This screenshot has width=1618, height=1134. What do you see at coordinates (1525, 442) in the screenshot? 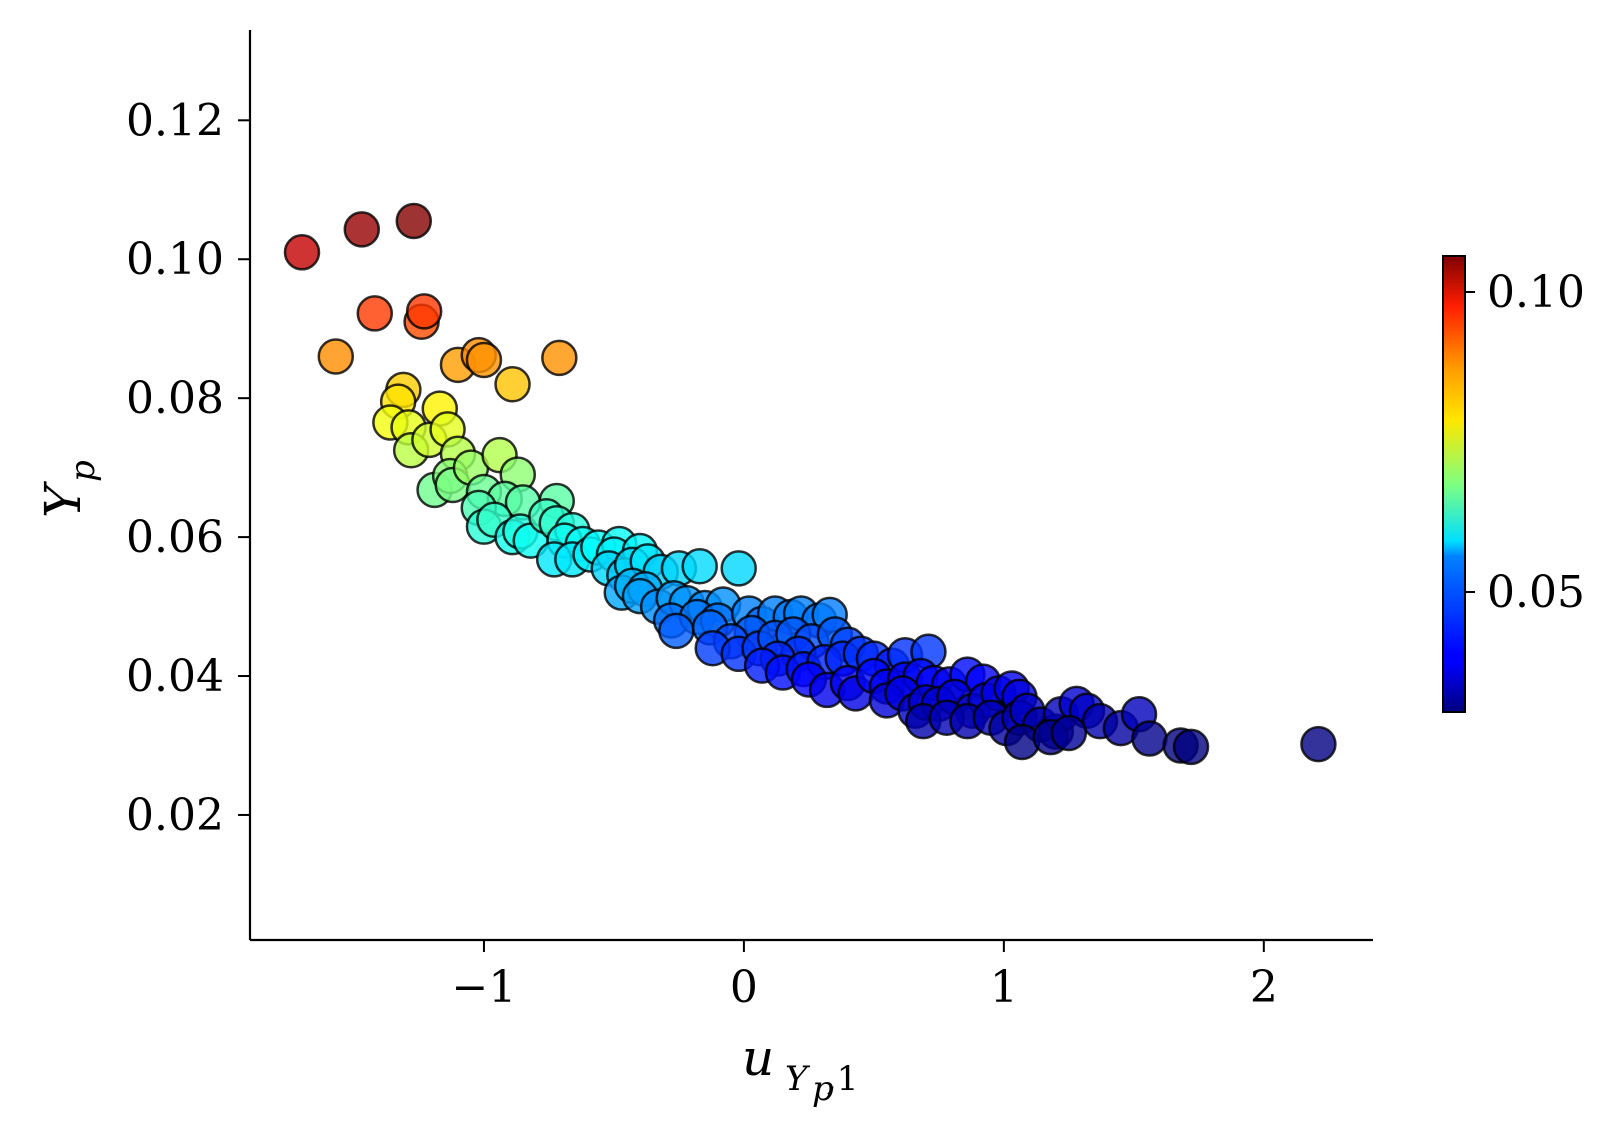
I see `colorbar-ticks: 0.05 0.10` at bounding box center [1525, 442].